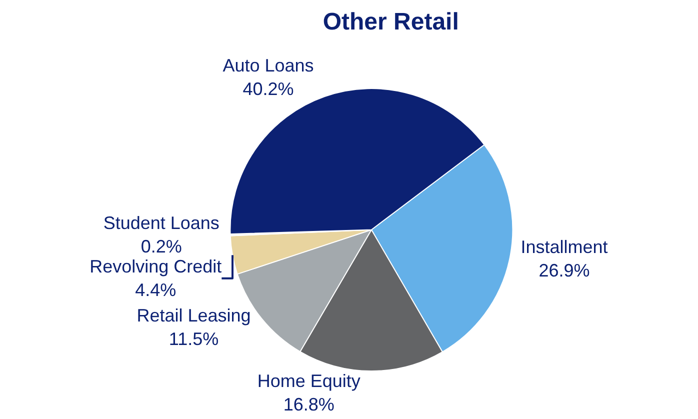  I want to click on data-label: 16.8%, so click(308, 404).